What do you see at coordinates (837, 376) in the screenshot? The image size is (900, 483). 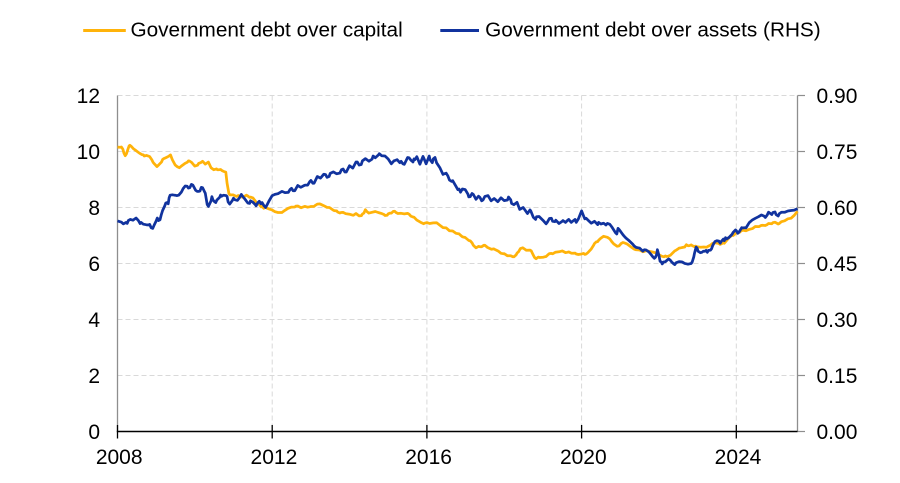 I see `svg-text: 0.15` at bounding box center [837, 376].